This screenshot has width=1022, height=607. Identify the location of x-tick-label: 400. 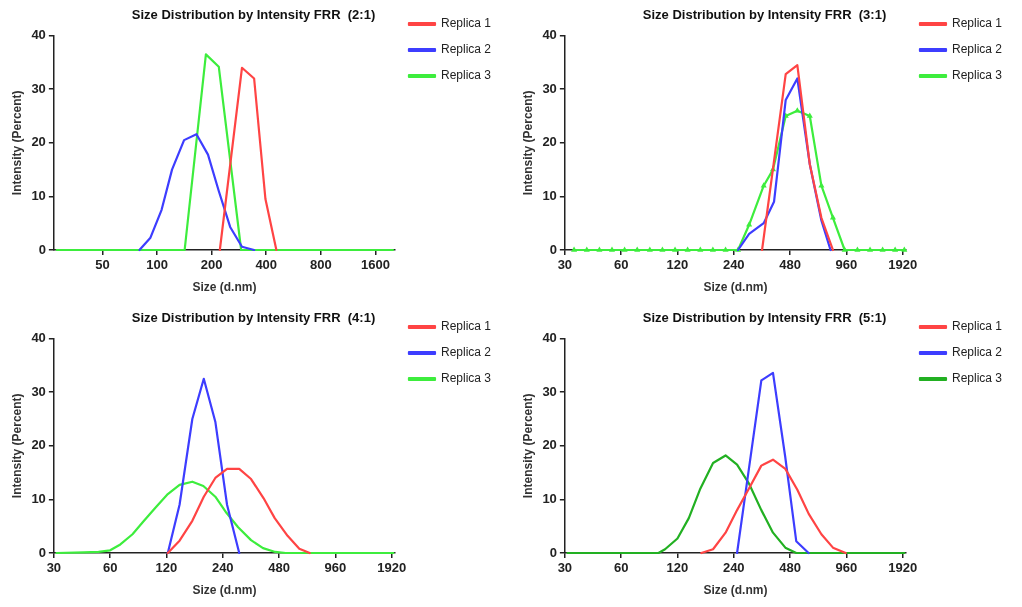
(266, 265).